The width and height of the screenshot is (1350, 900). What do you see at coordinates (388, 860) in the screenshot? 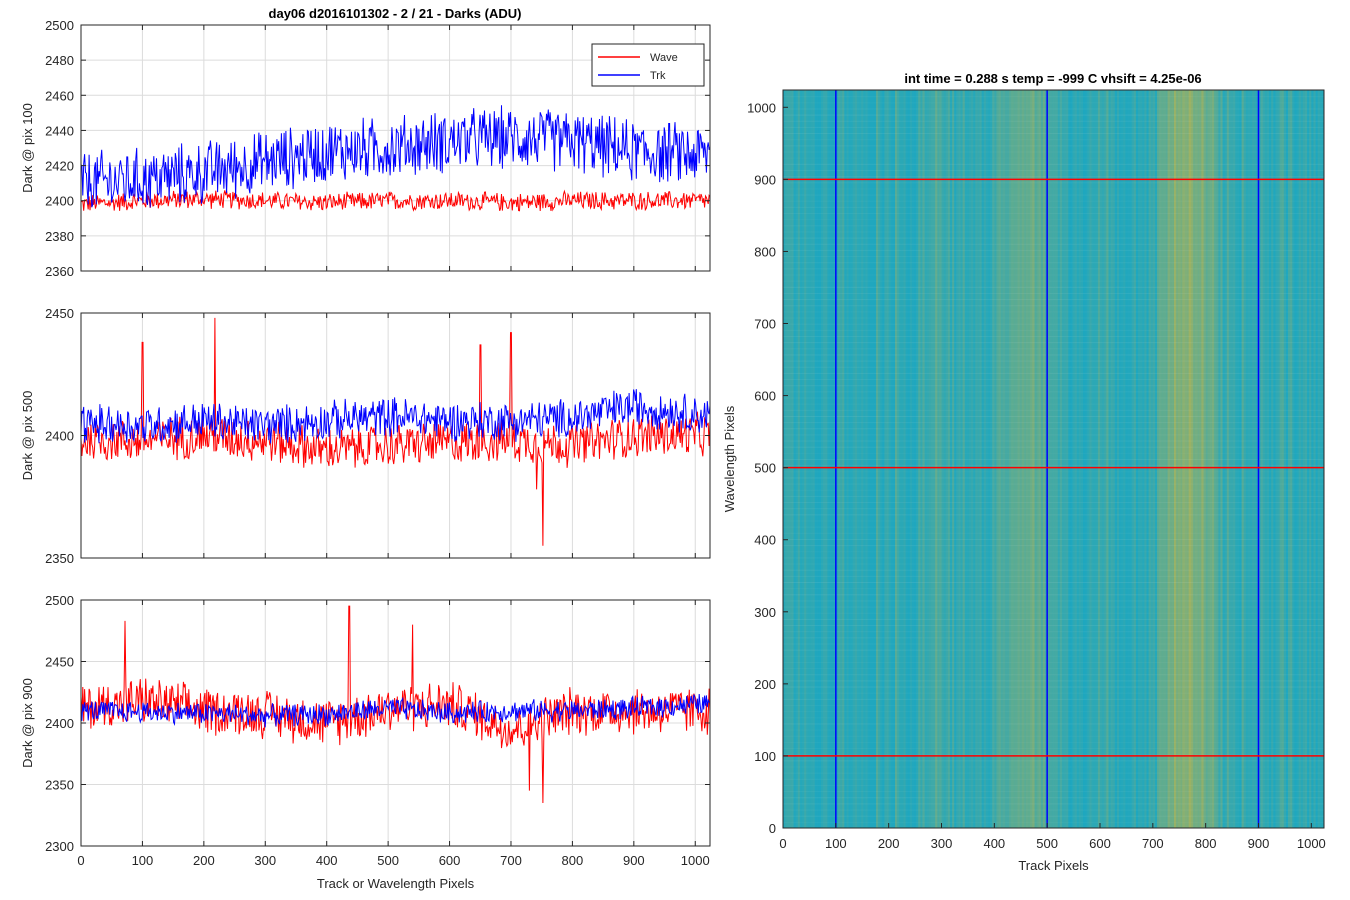
I see `x-tick-label: 500` at bounding box center [388, 860].